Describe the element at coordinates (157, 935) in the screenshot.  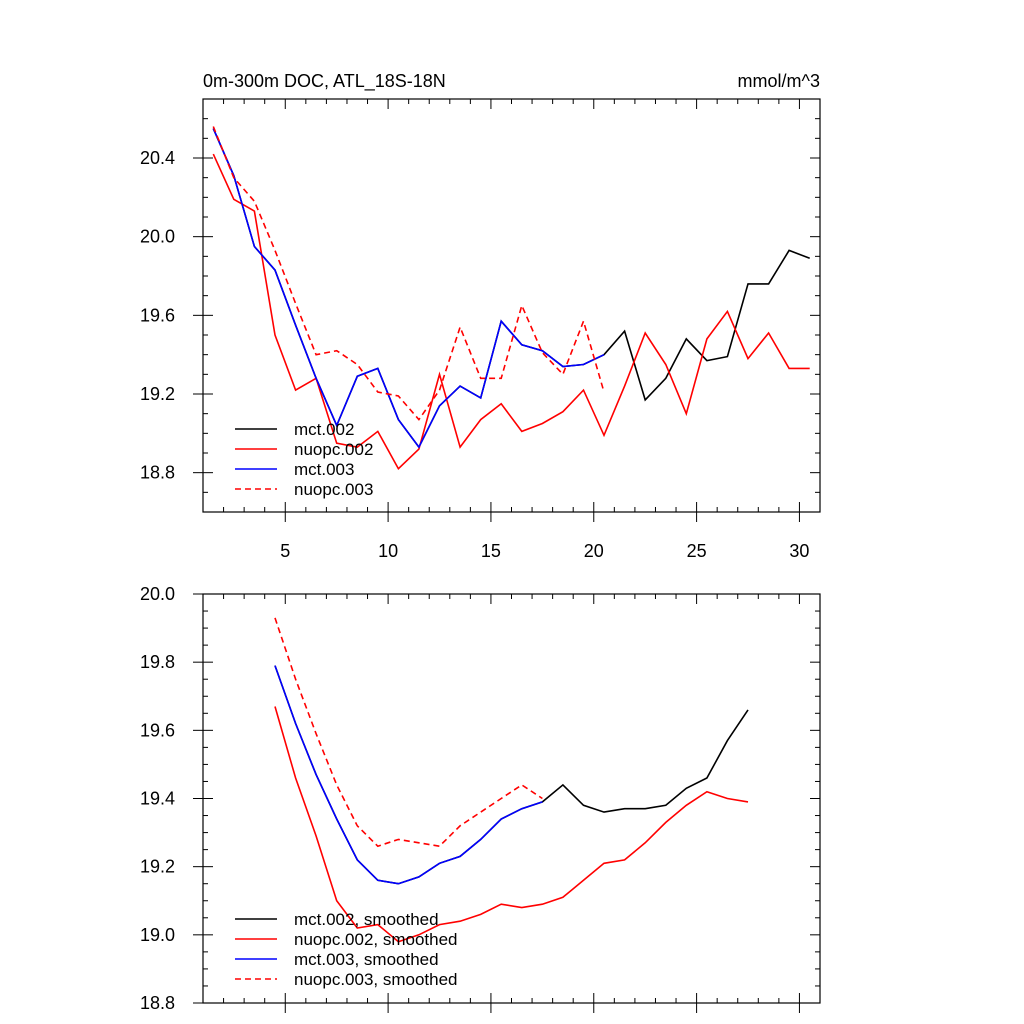
I see `y-tick-label: 19.0` at that location.